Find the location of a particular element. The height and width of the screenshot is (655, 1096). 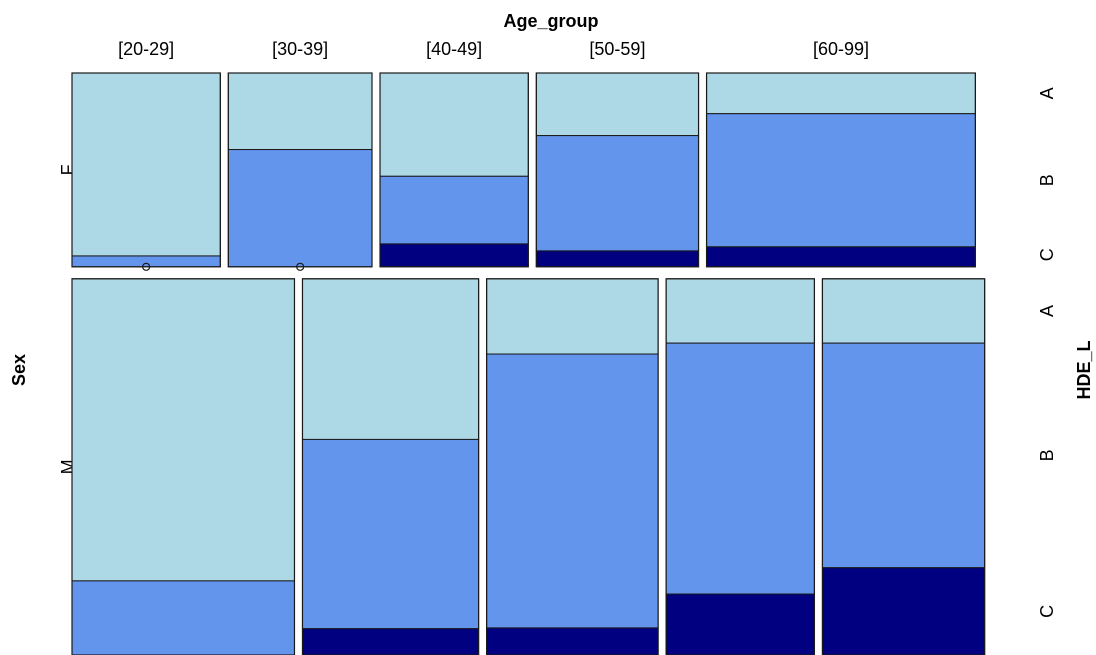

column-label-60-99: [60-99] is located at coordinates (841, 49).